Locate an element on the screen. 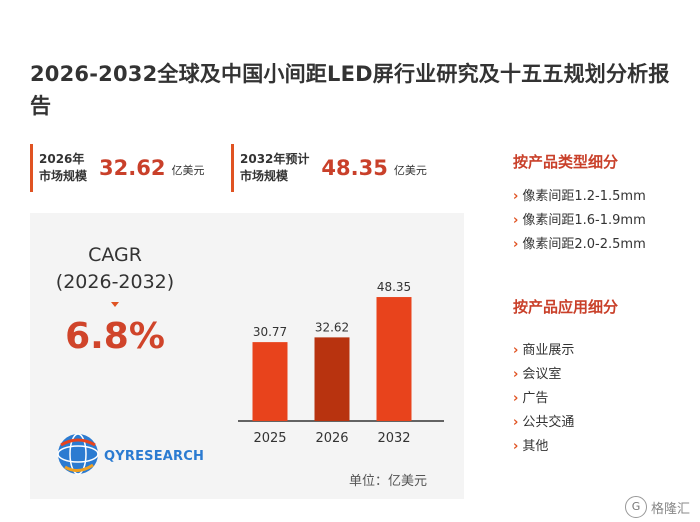 Image resolution: width=700 pixels, height=522 pixels. qyresearch-logo: QYRESEARCH is located at coordinates (129, 454).